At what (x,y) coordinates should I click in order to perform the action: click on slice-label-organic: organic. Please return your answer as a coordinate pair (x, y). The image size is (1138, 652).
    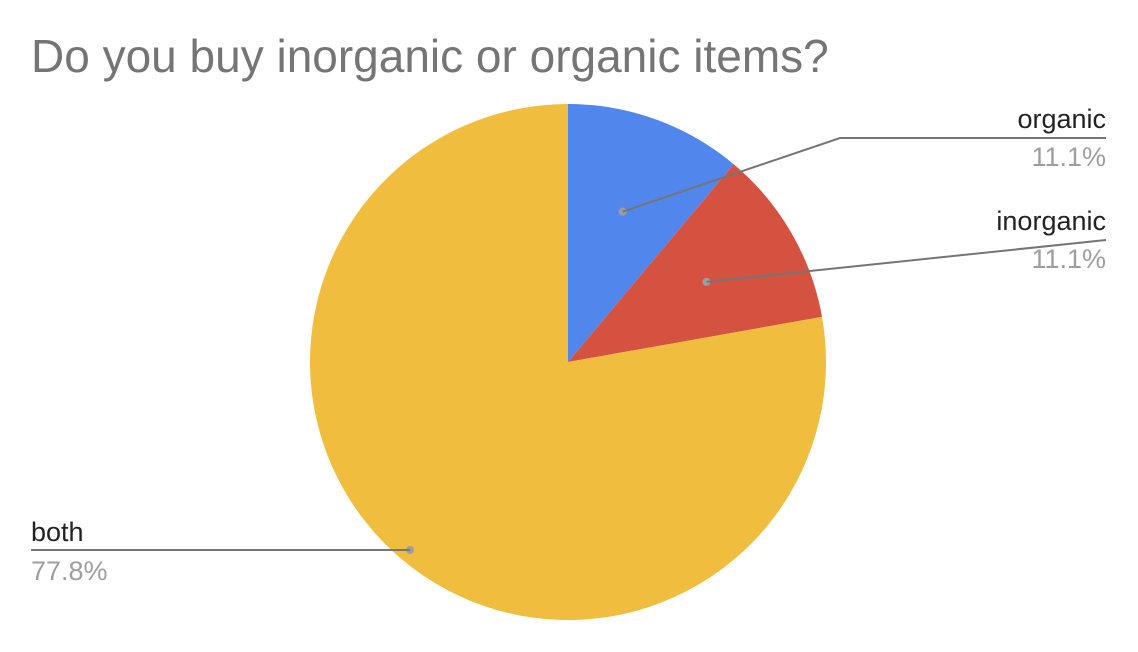
    Looking at the image, I should click on (1061, 119).